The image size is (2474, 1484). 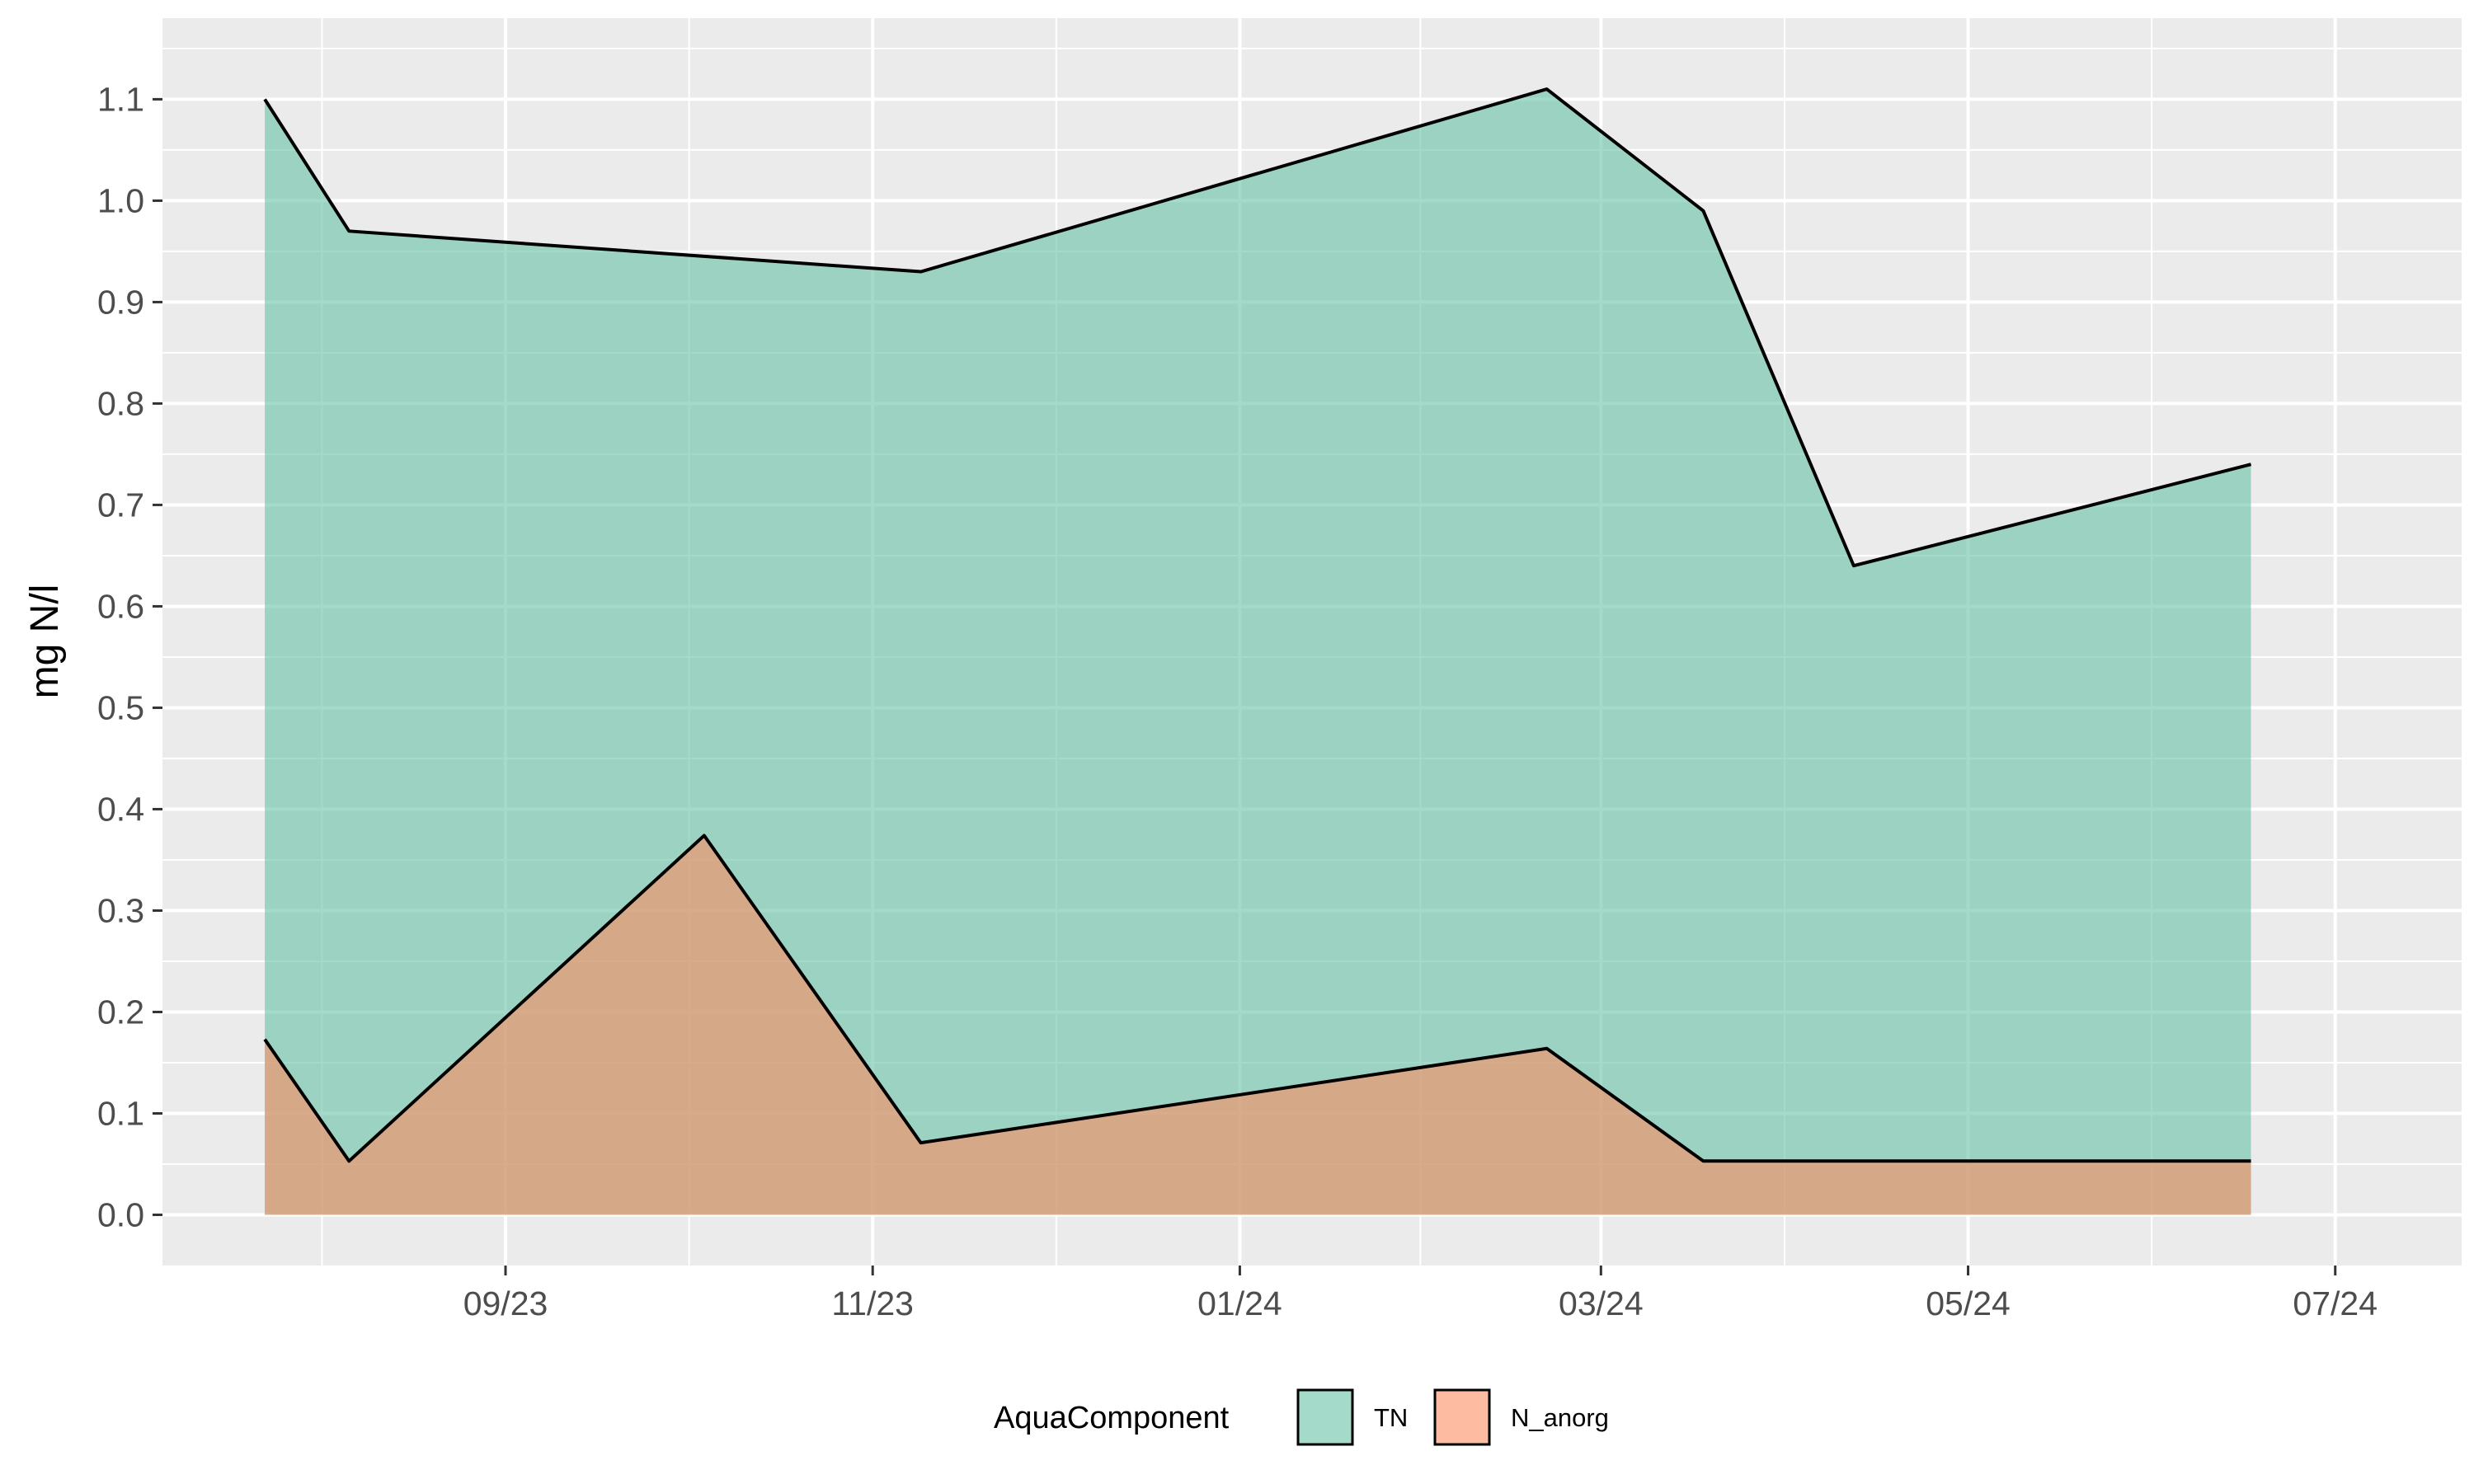 I want to click on legend-label-tn: TN, so click(x=1391, y=1417).